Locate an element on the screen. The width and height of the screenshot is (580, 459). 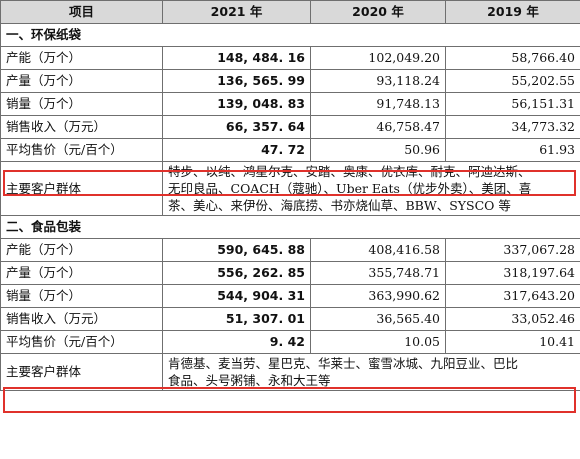
value-2019: 56,151.31 is located at coordinates (512, 104).